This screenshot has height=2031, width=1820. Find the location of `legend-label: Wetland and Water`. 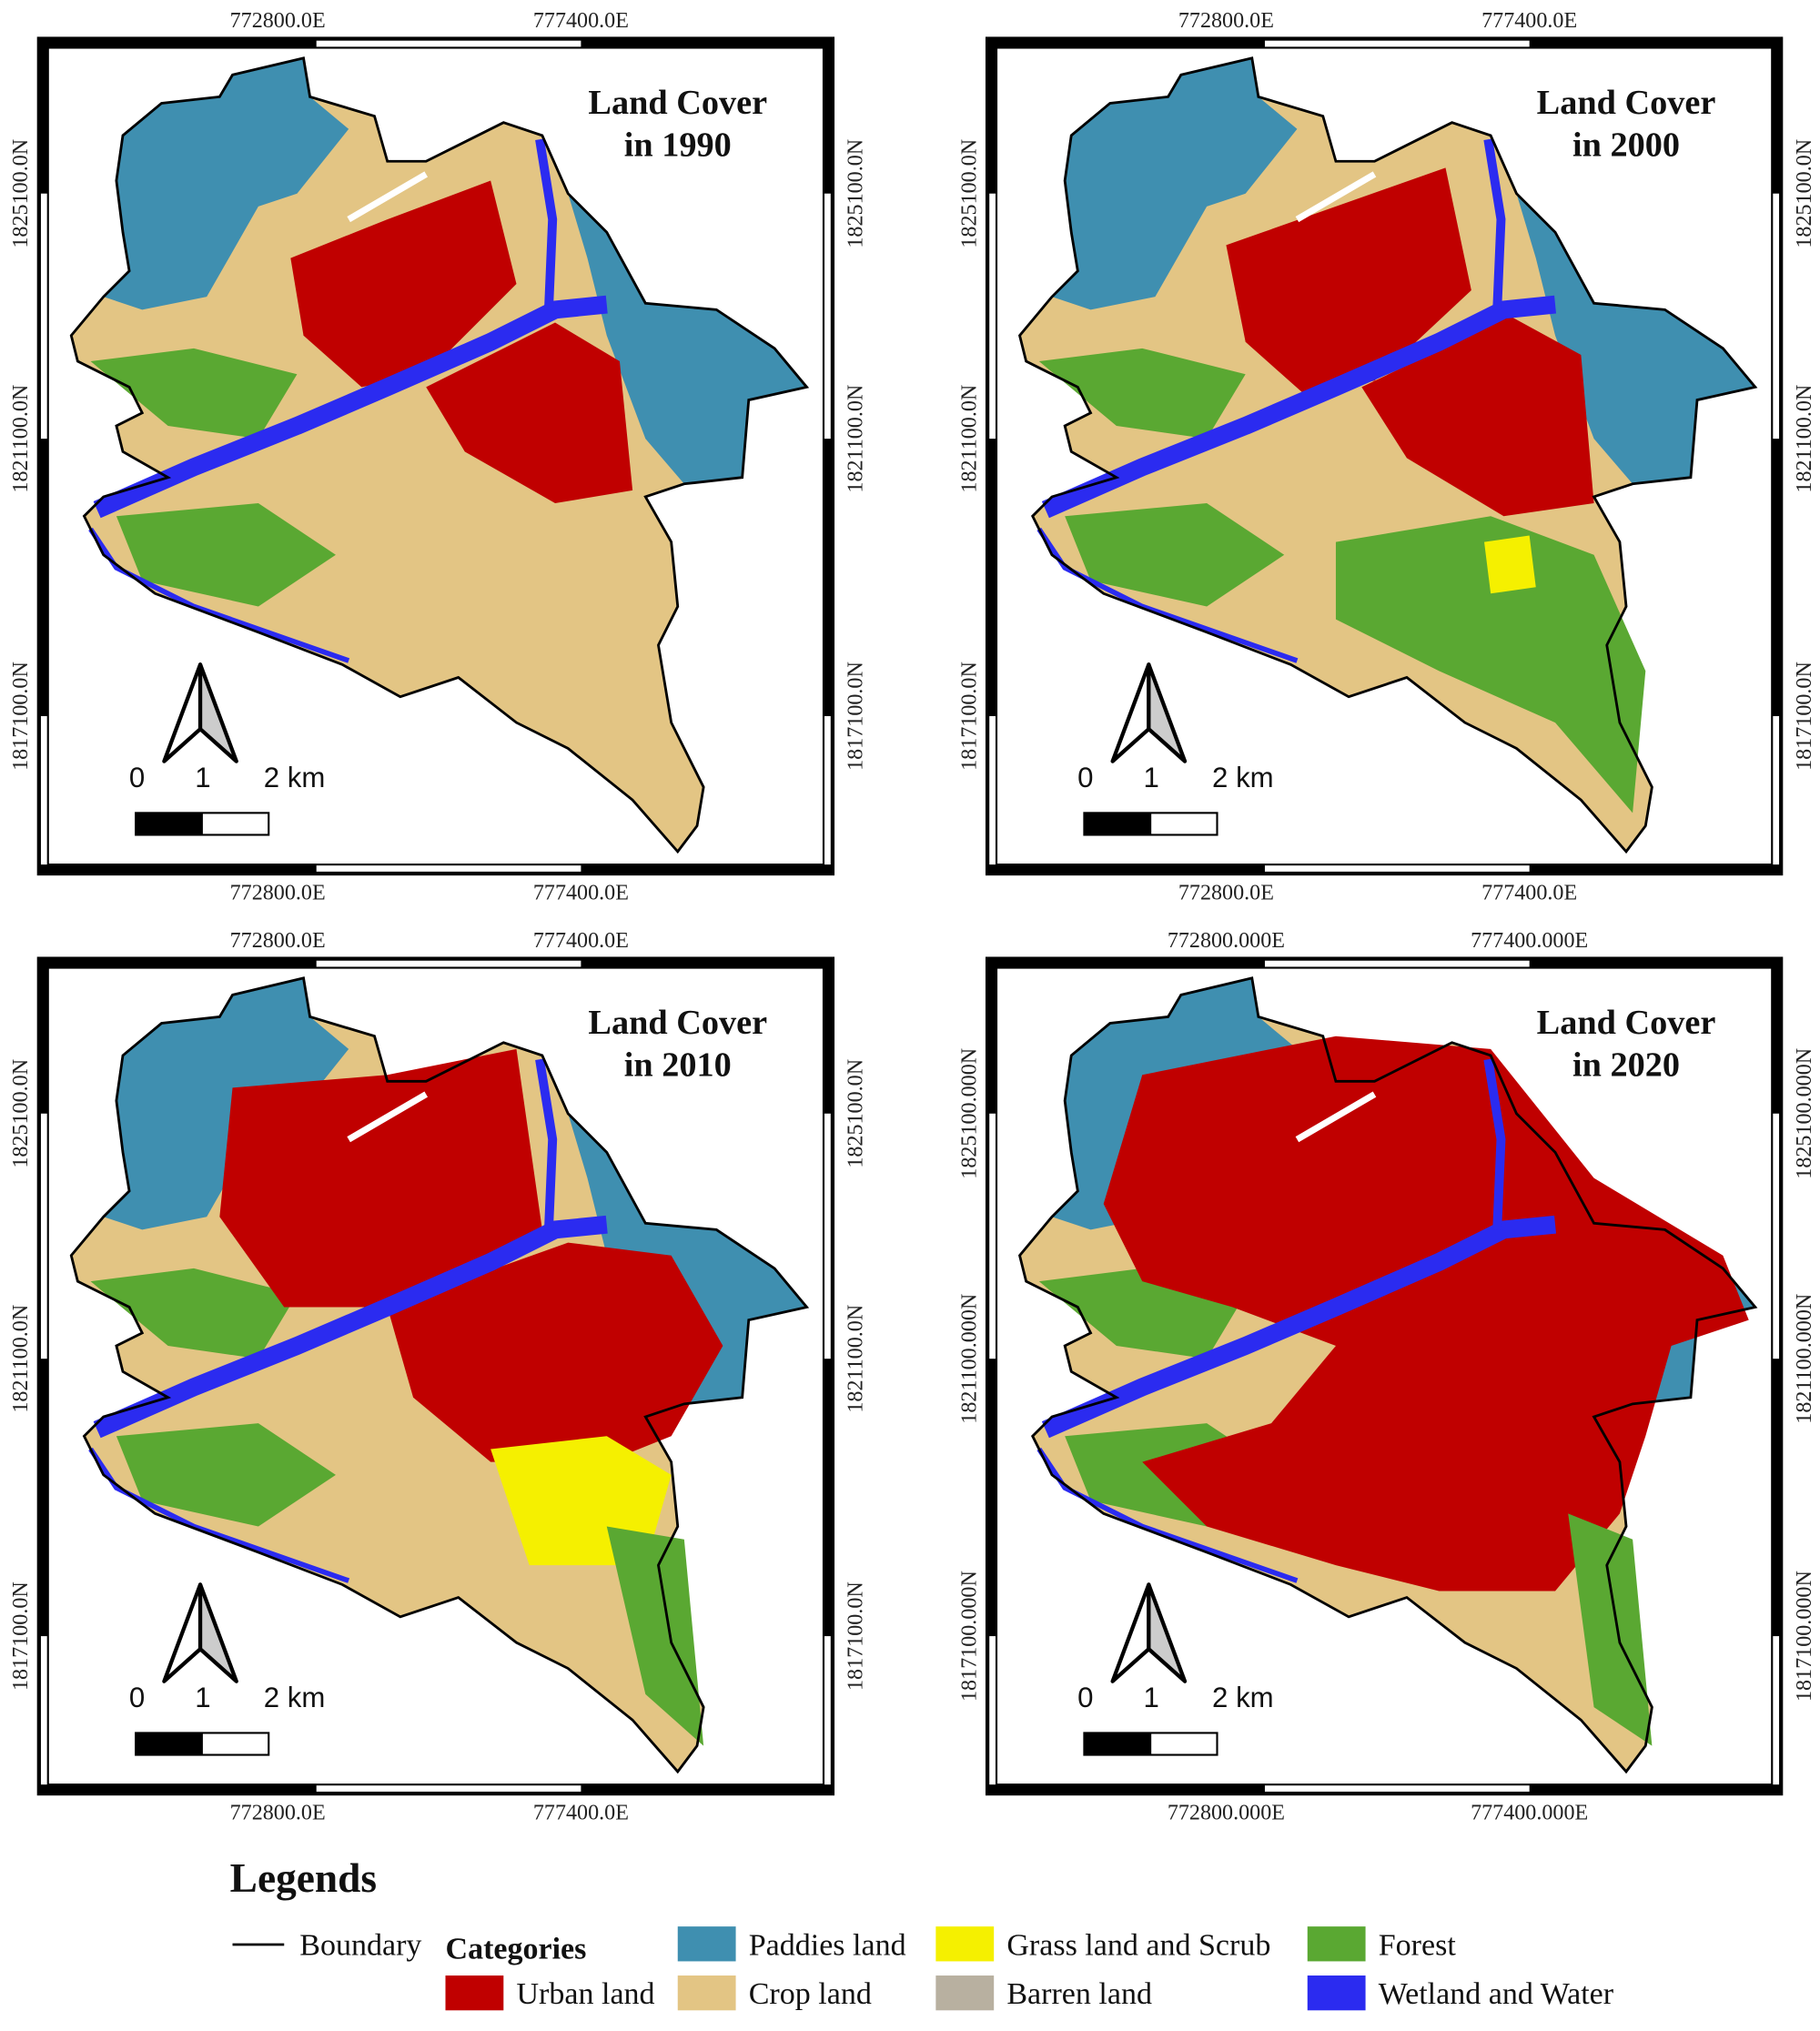

legend-label: Wetland and Water is located at coordinates (1497, 1994).